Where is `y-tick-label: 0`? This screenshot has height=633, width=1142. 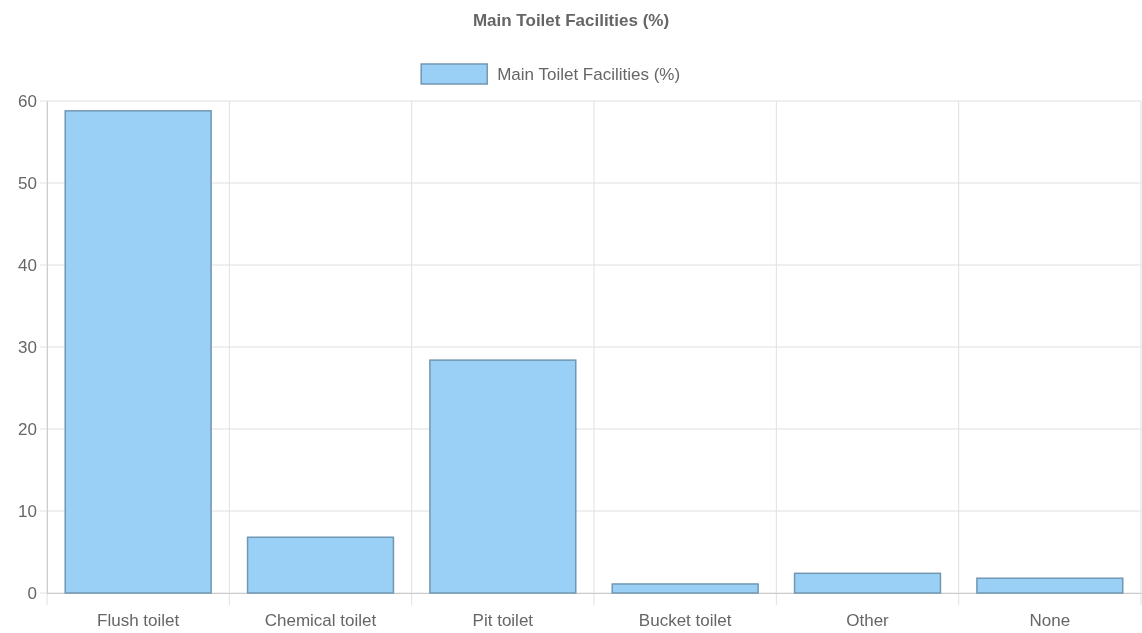
y-tick-label: 0 is located at coordinates (32, 593).